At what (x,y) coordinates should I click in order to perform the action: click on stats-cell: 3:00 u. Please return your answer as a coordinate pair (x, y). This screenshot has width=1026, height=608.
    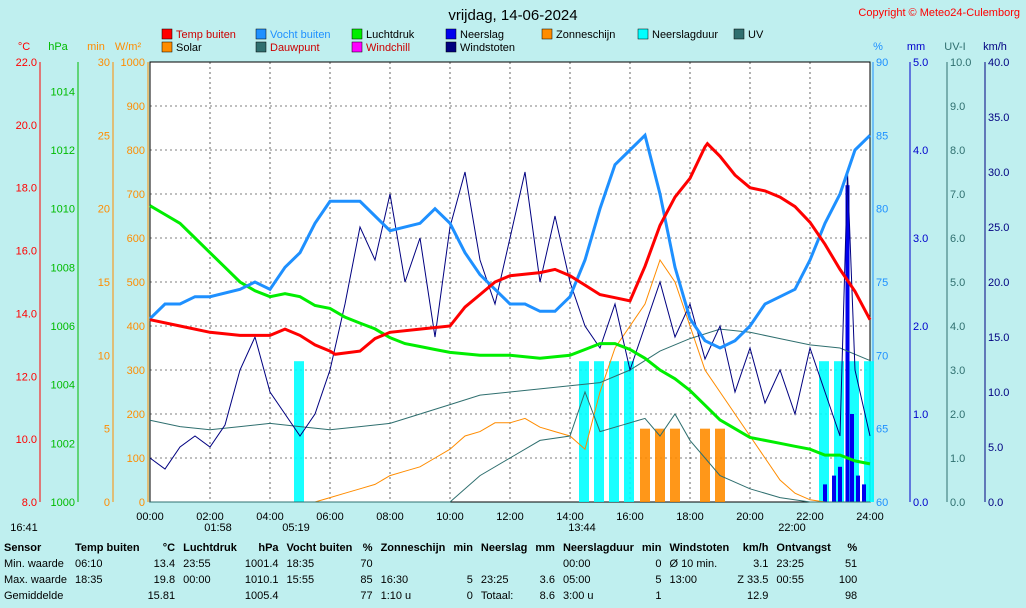
    Looking at the image, I should click on (578, 596).